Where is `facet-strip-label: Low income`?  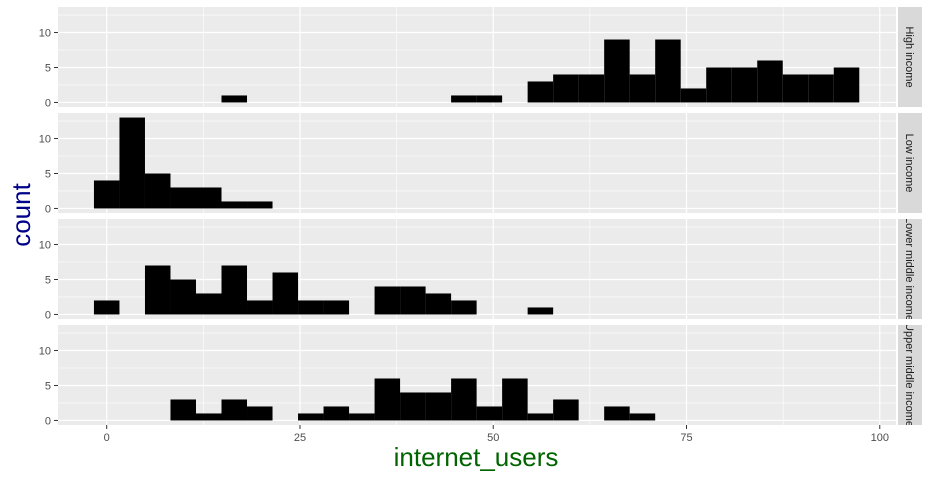
facet-strip-label: Low income is located at coordinates (909, 163).